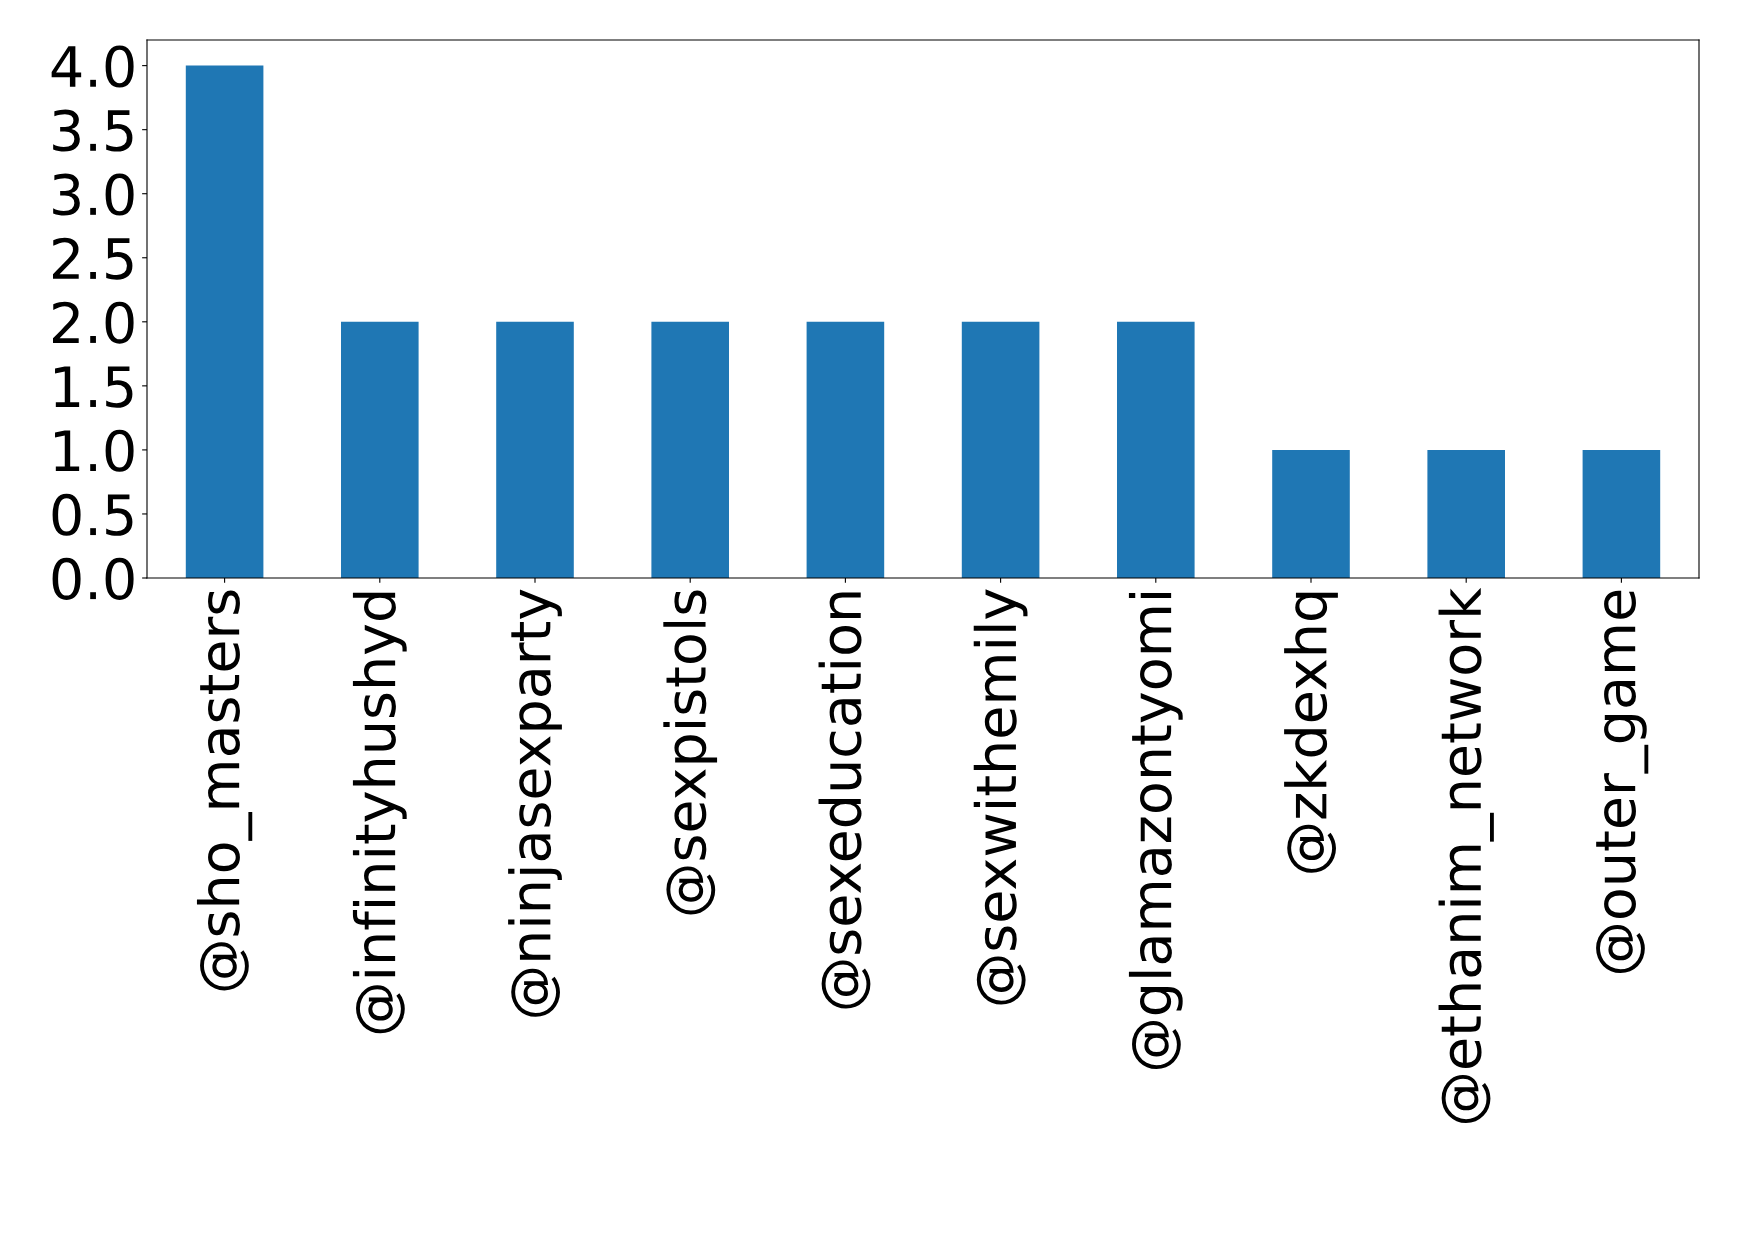  Describe the element at coordinates (535, 803) in the screenshot. I see `x-tick-label: @ninjasexparty` at that location.